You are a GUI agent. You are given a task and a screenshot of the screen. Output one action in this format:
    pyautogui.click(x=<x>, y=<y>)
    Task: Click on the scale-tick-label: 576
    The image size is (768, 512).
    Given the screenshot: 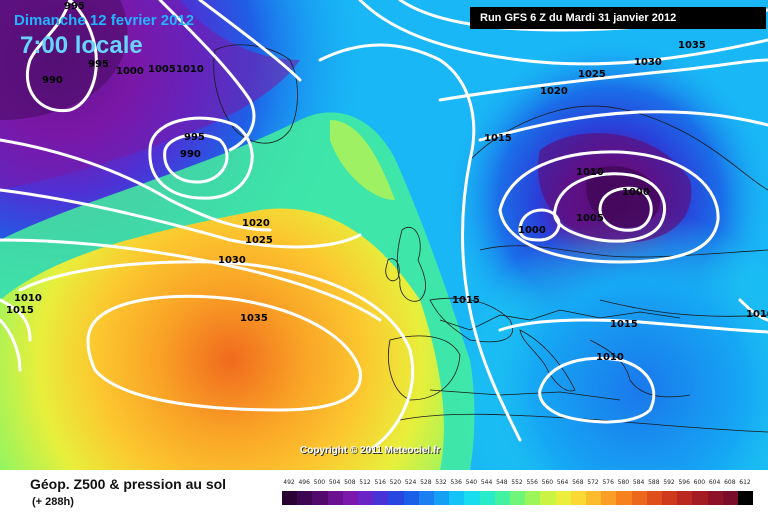 What is the action you would take?
    pyautogui.click(x=608, y=482)
    